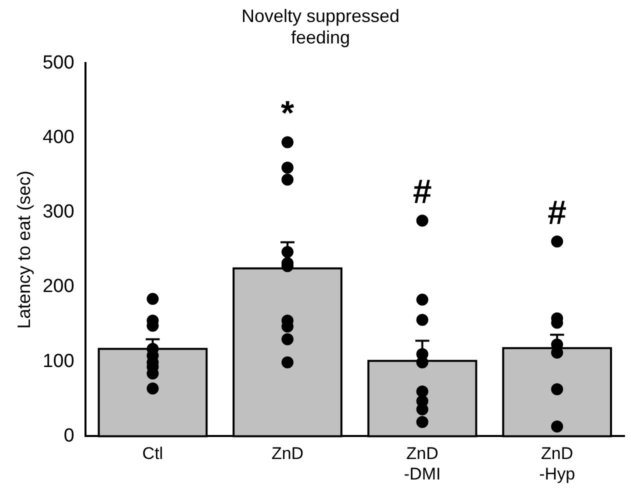  Describe the element at coordinates (320, 27) in the screenshot. I see `chart-title: Novelty suppressed feeding` at that location.